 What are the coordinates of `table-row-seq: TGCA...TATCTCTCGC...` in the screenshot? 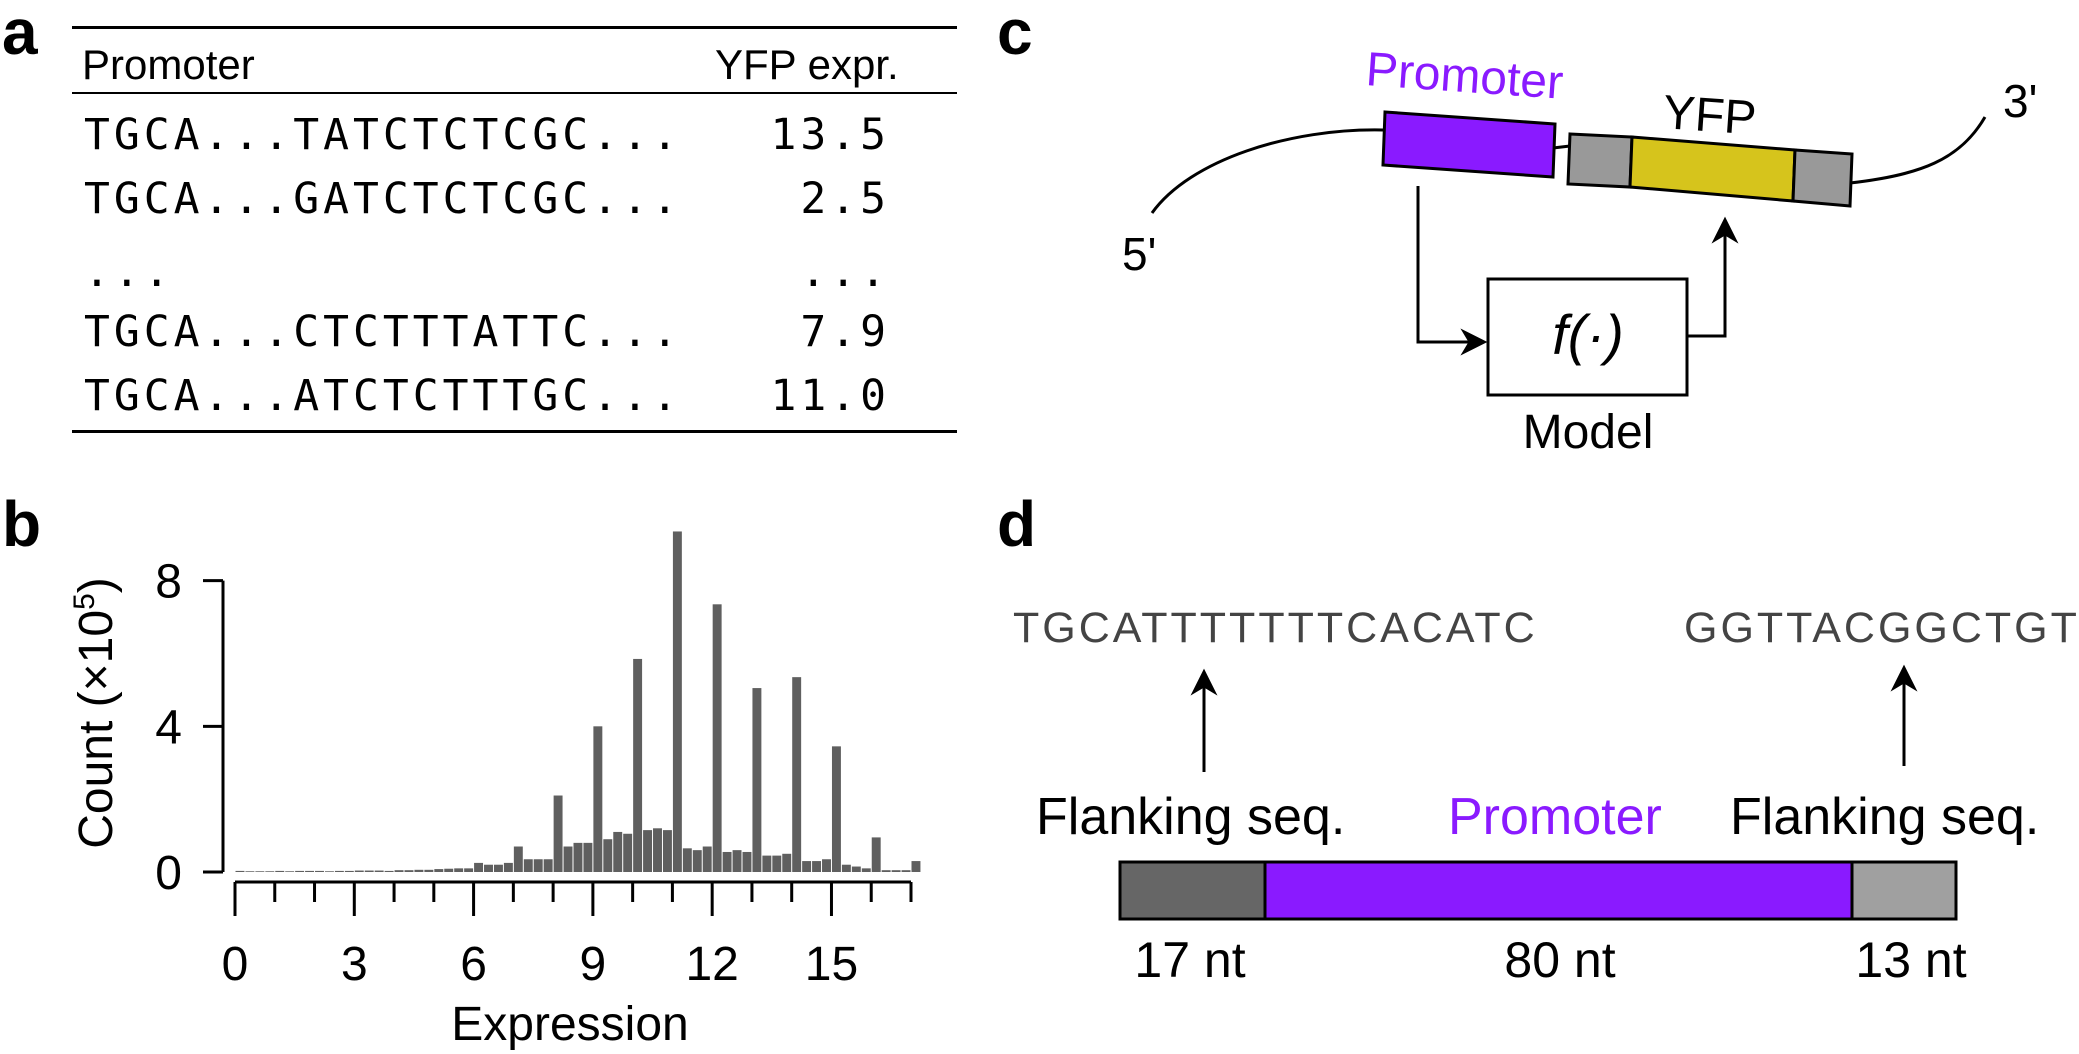 It's located at (383, 135).